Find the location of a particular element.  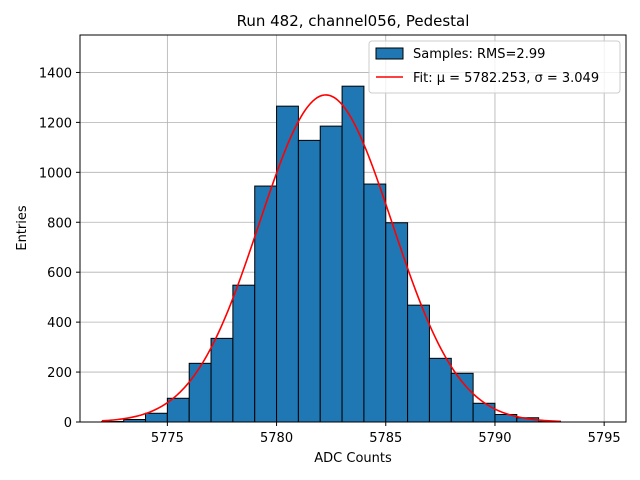

y-tick-label: 0 is located at coordinates (68, 423).